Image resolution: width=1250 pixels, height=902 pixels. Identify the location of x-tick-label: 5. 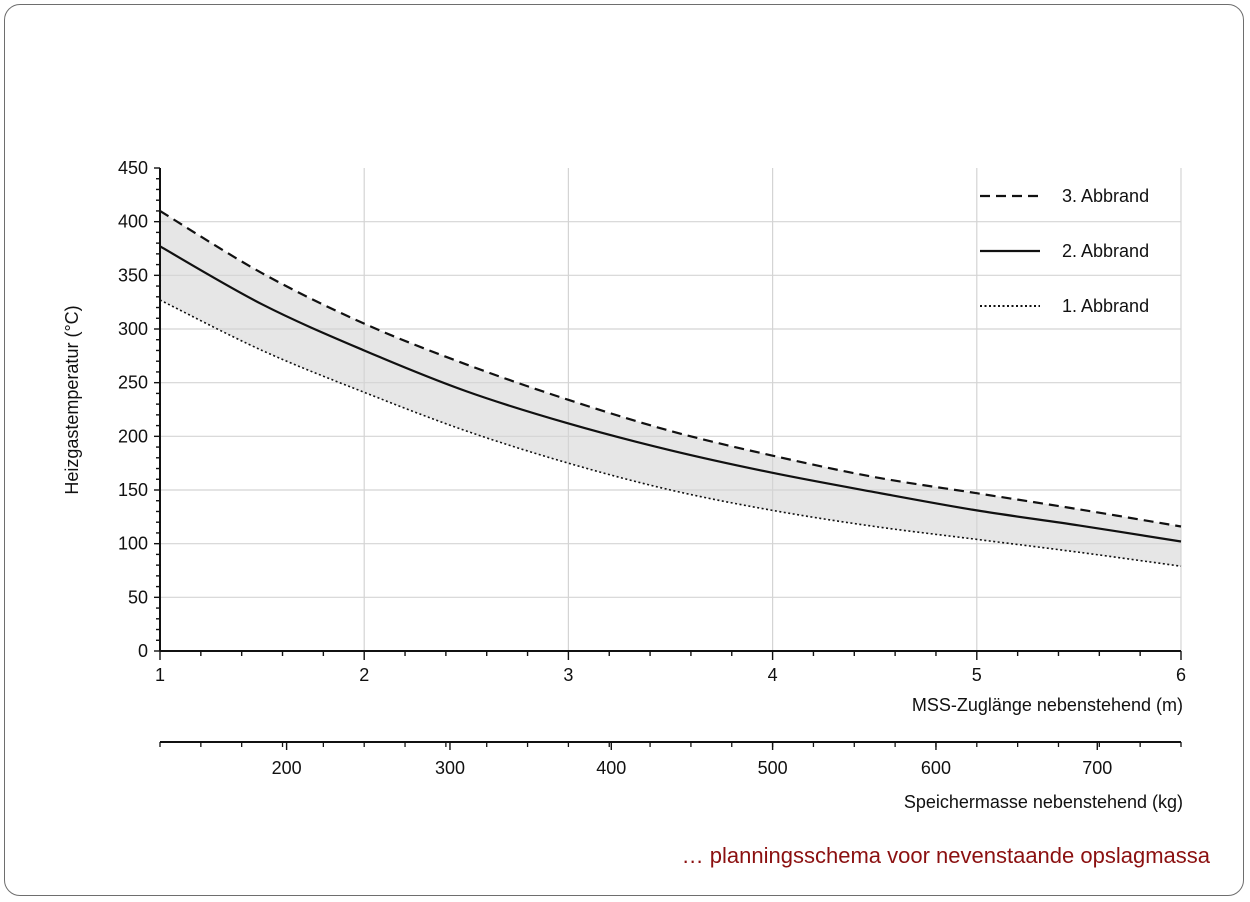
(977, 675).